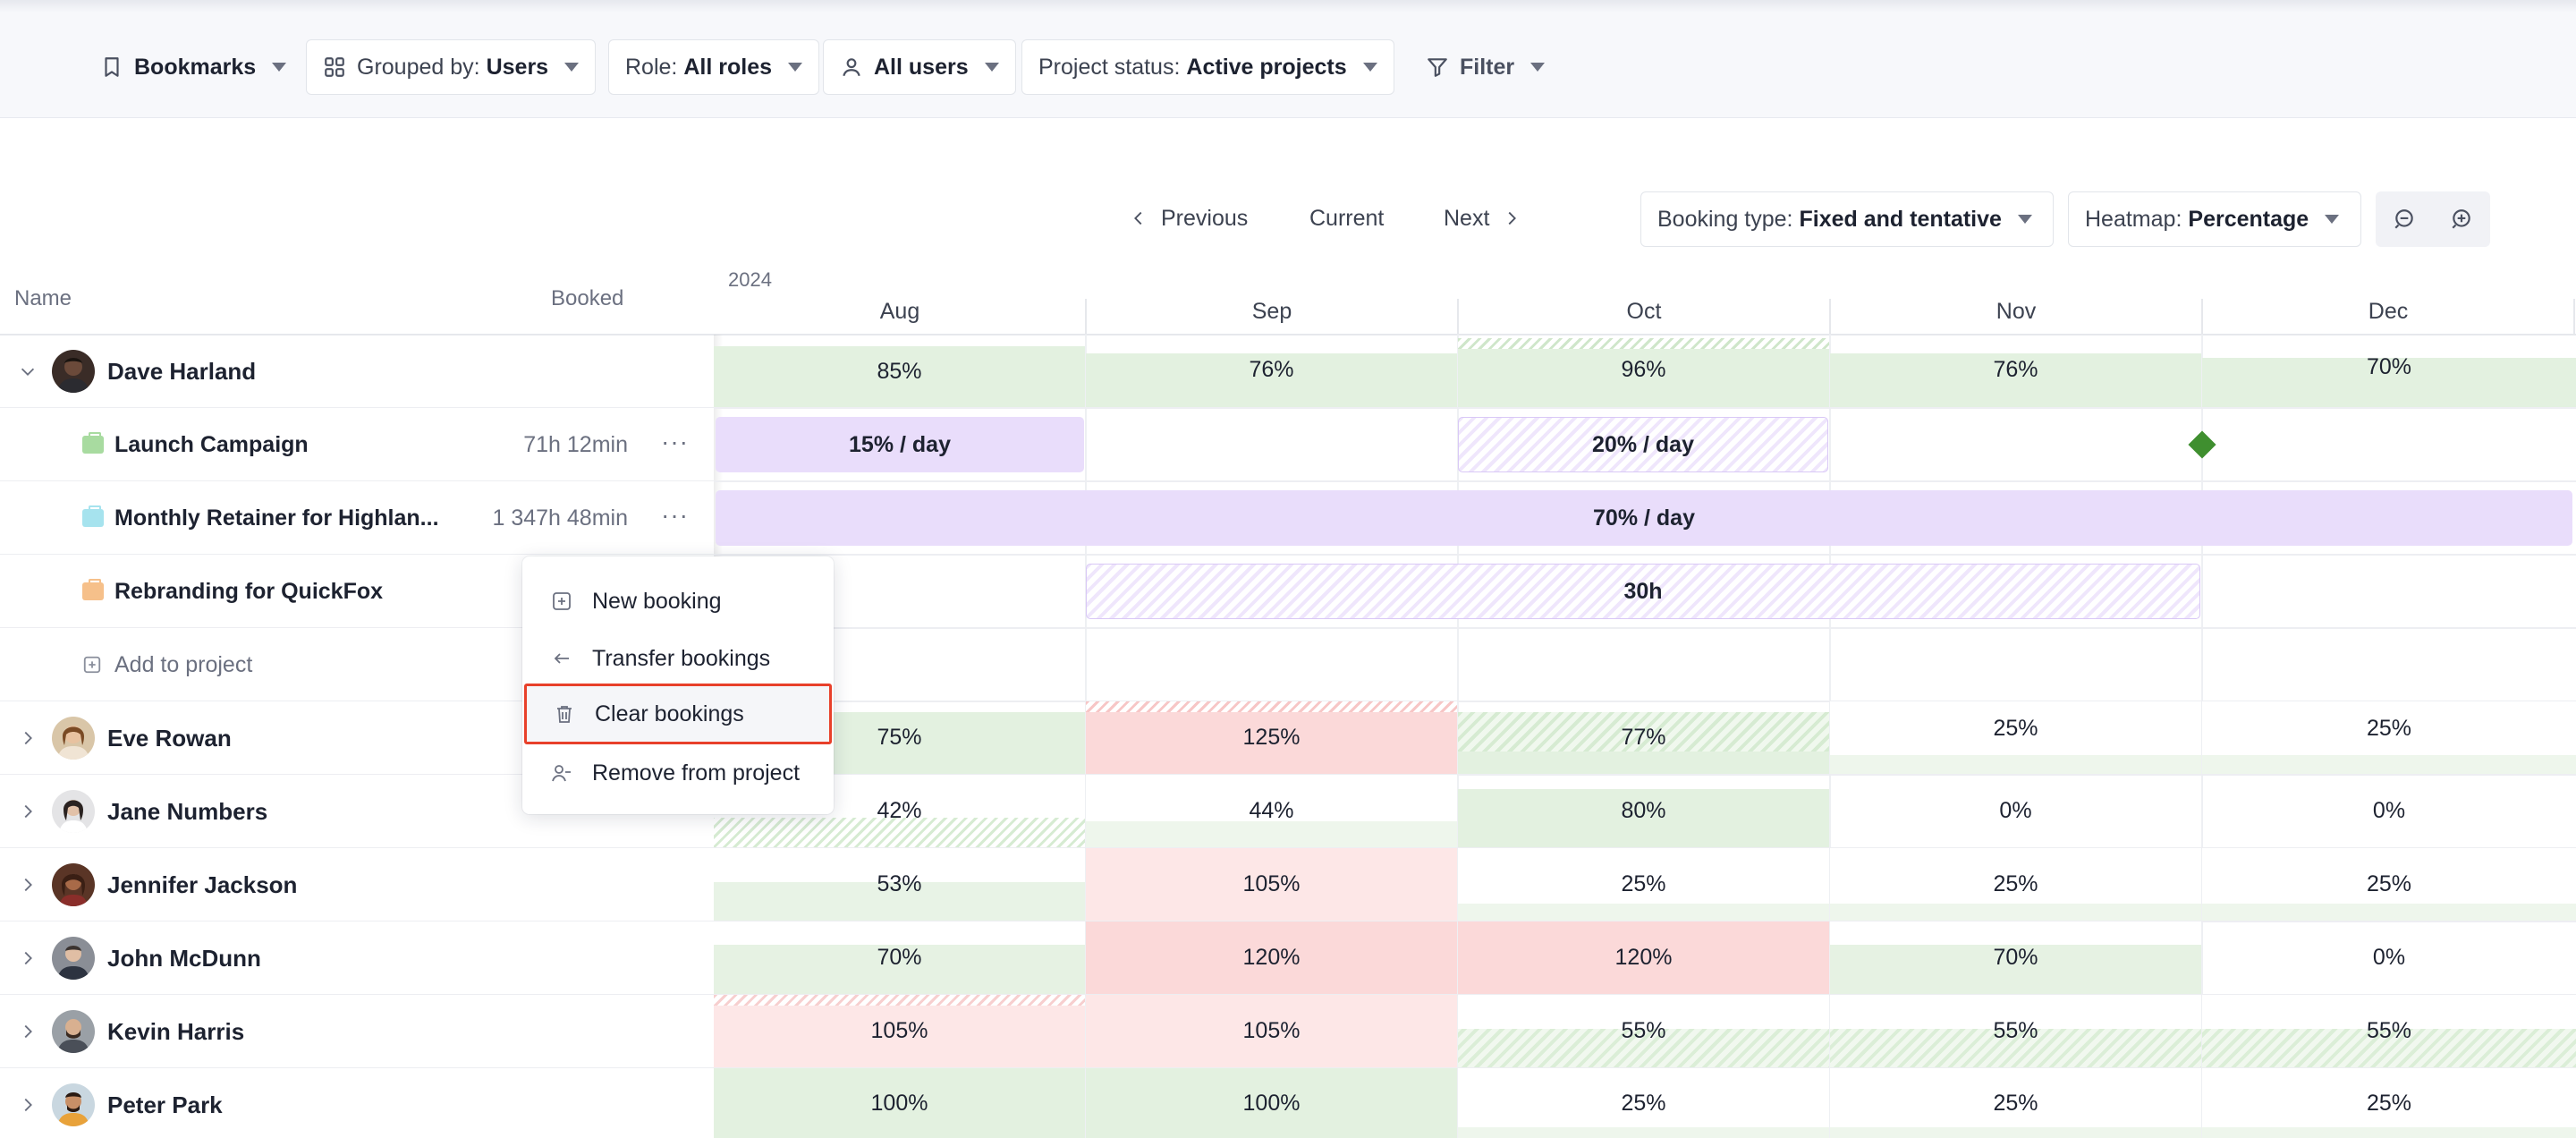  What do you see at coordinates (2202, 444) in the screenshot?
I see `milestone-diamond-icon` at bounding box center [2202, 444].